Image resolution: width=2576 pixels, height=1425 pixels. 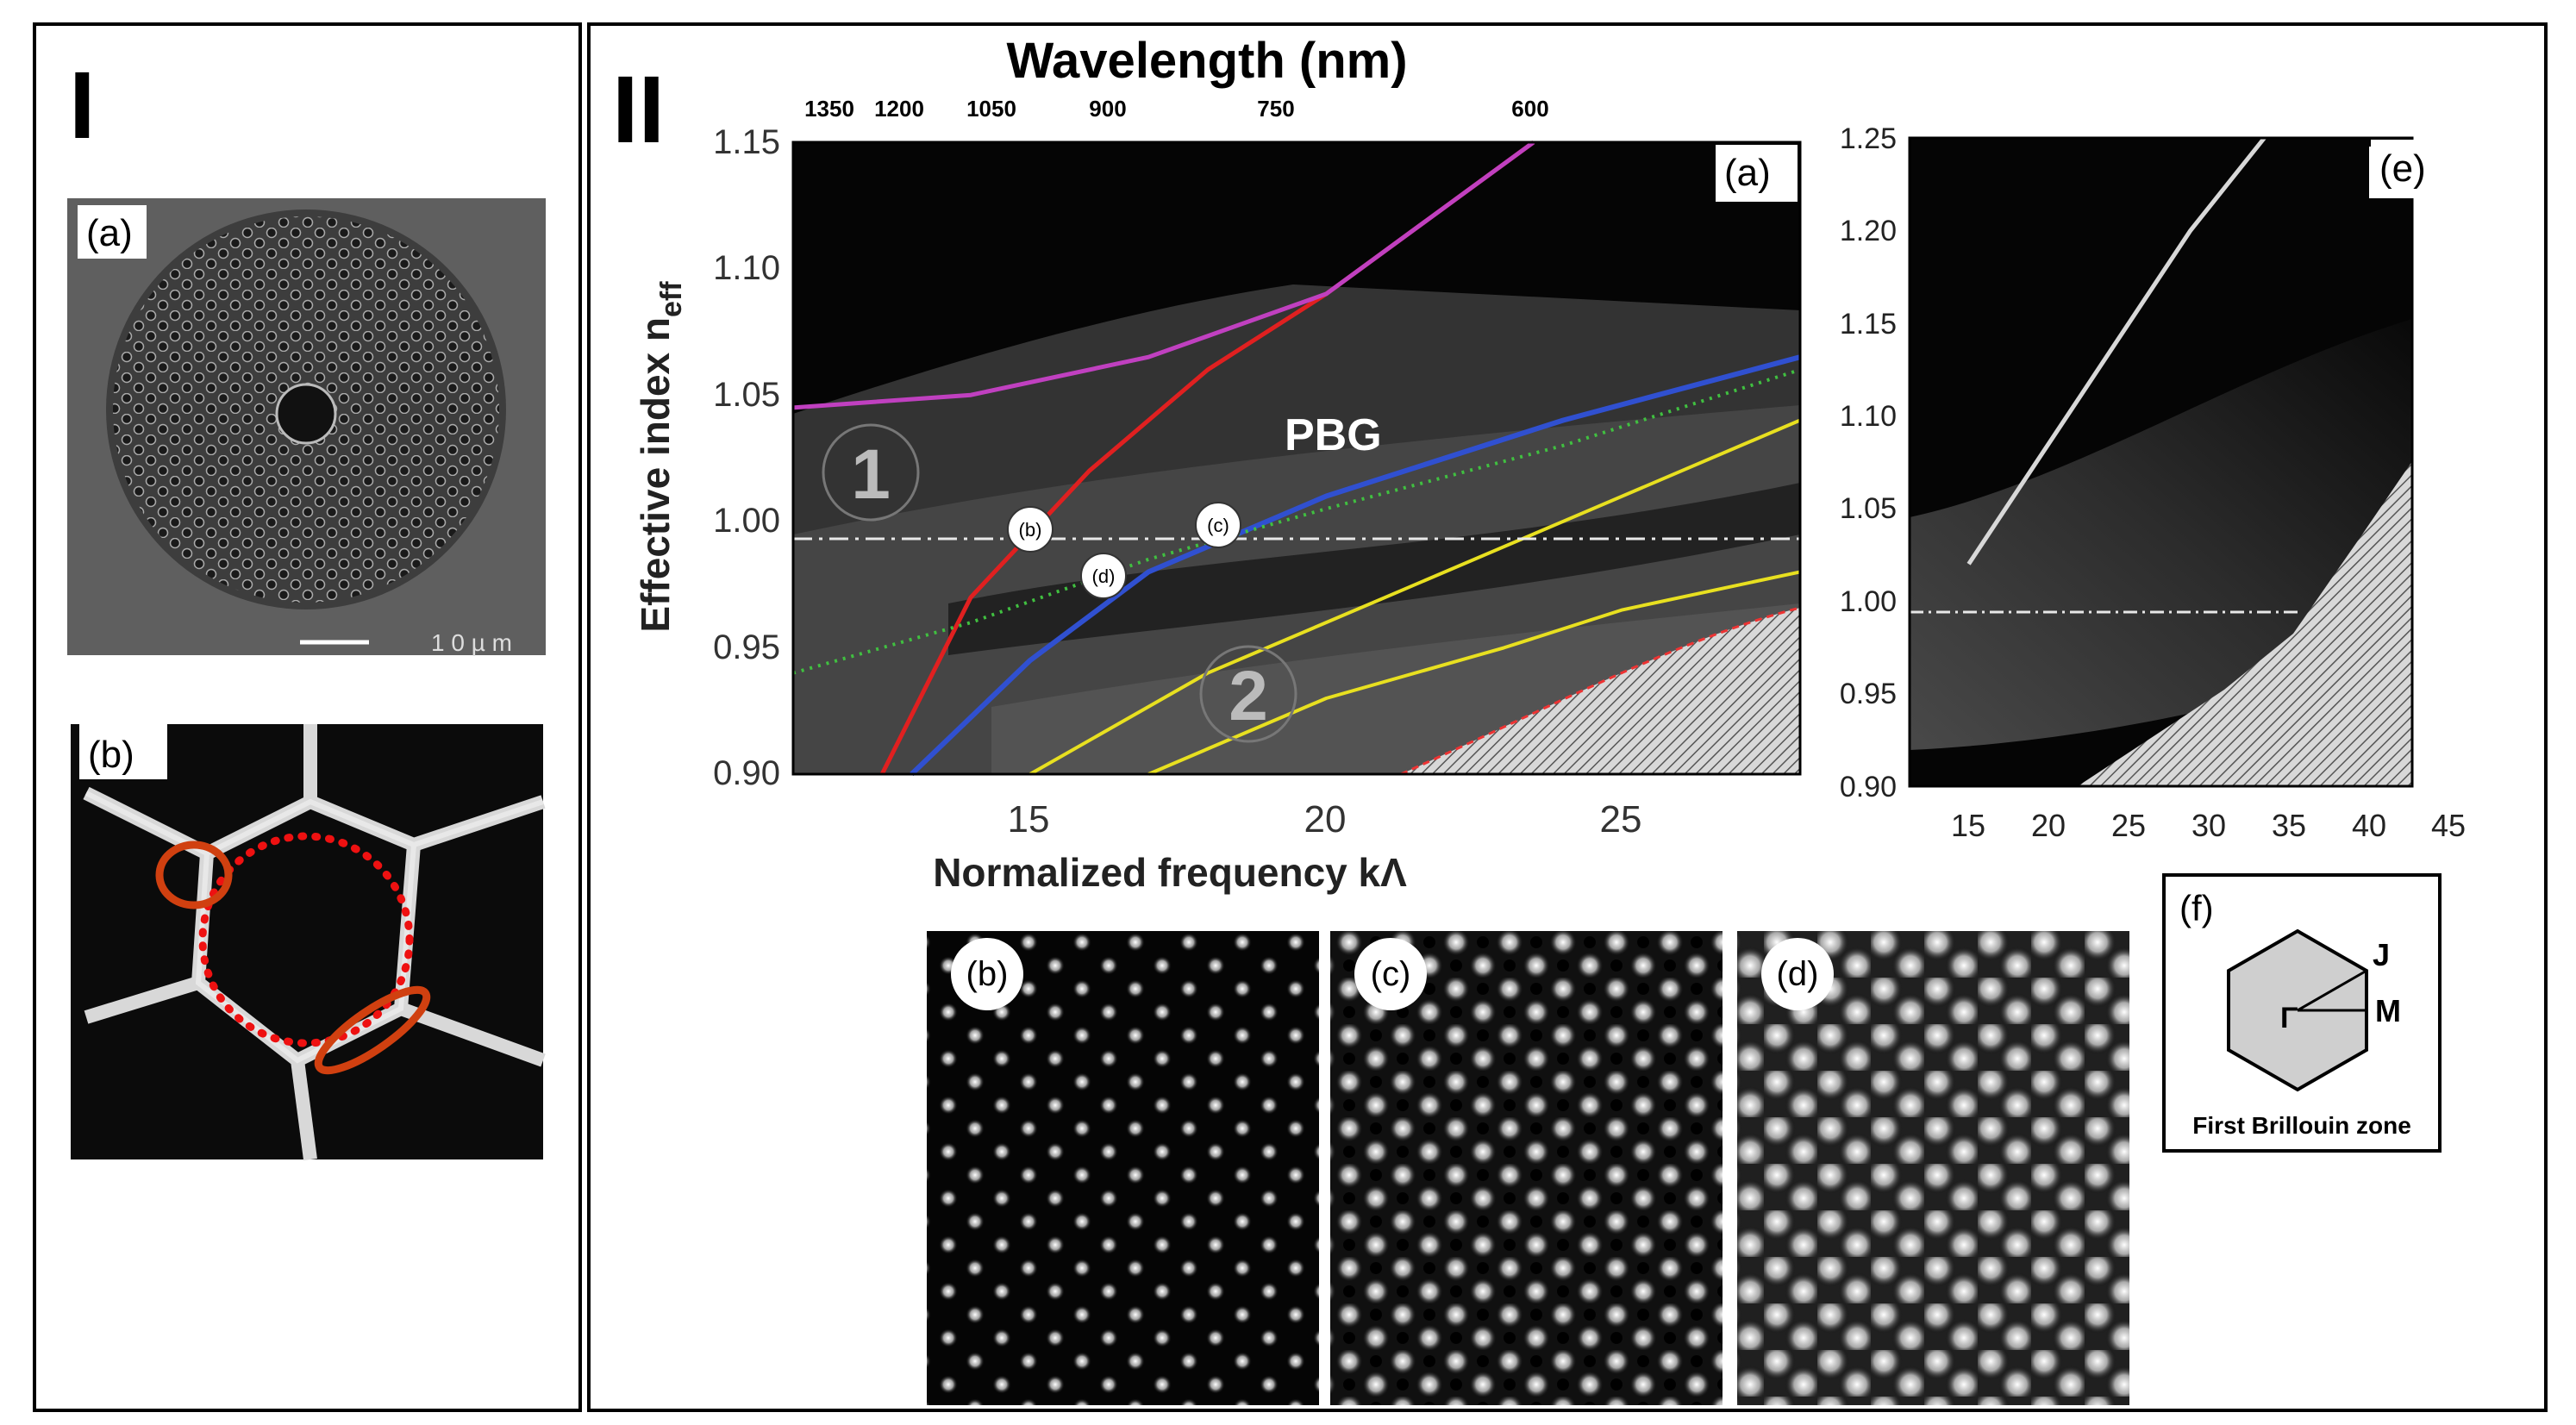 What do you see at coordinates (2289, 825) in the screenshot?
I see `x-tick: 35` at bounding box center [2289, 825].